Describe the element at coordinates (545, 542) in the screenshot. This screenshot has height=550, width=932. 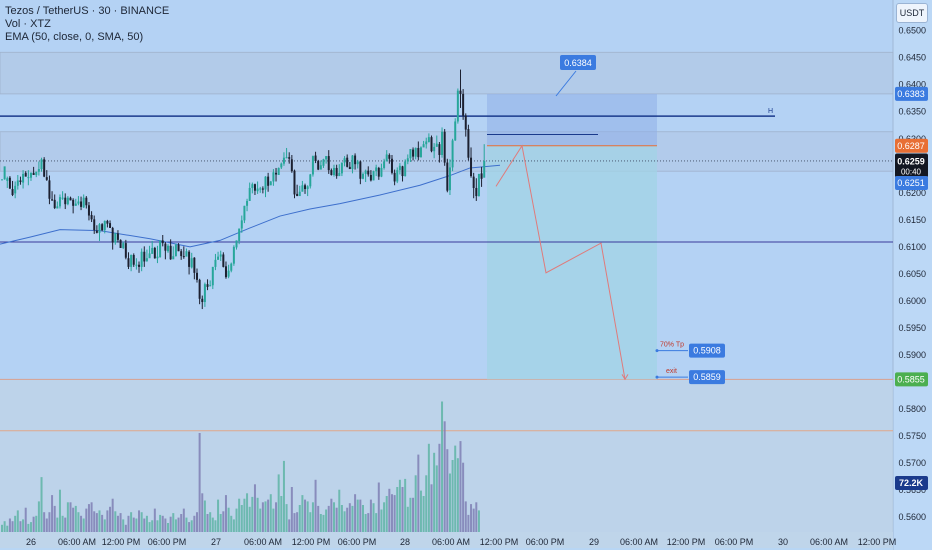
I see `x-tick-label: 06:00 PM` at that location.